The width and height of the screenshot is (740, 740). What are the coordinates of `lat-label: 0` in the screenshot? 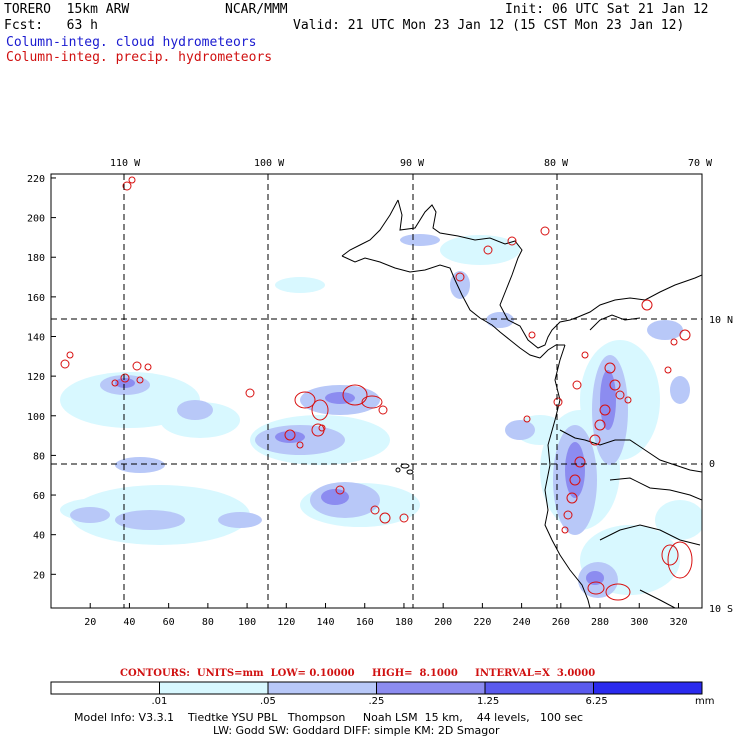 It's located at (712, 464).